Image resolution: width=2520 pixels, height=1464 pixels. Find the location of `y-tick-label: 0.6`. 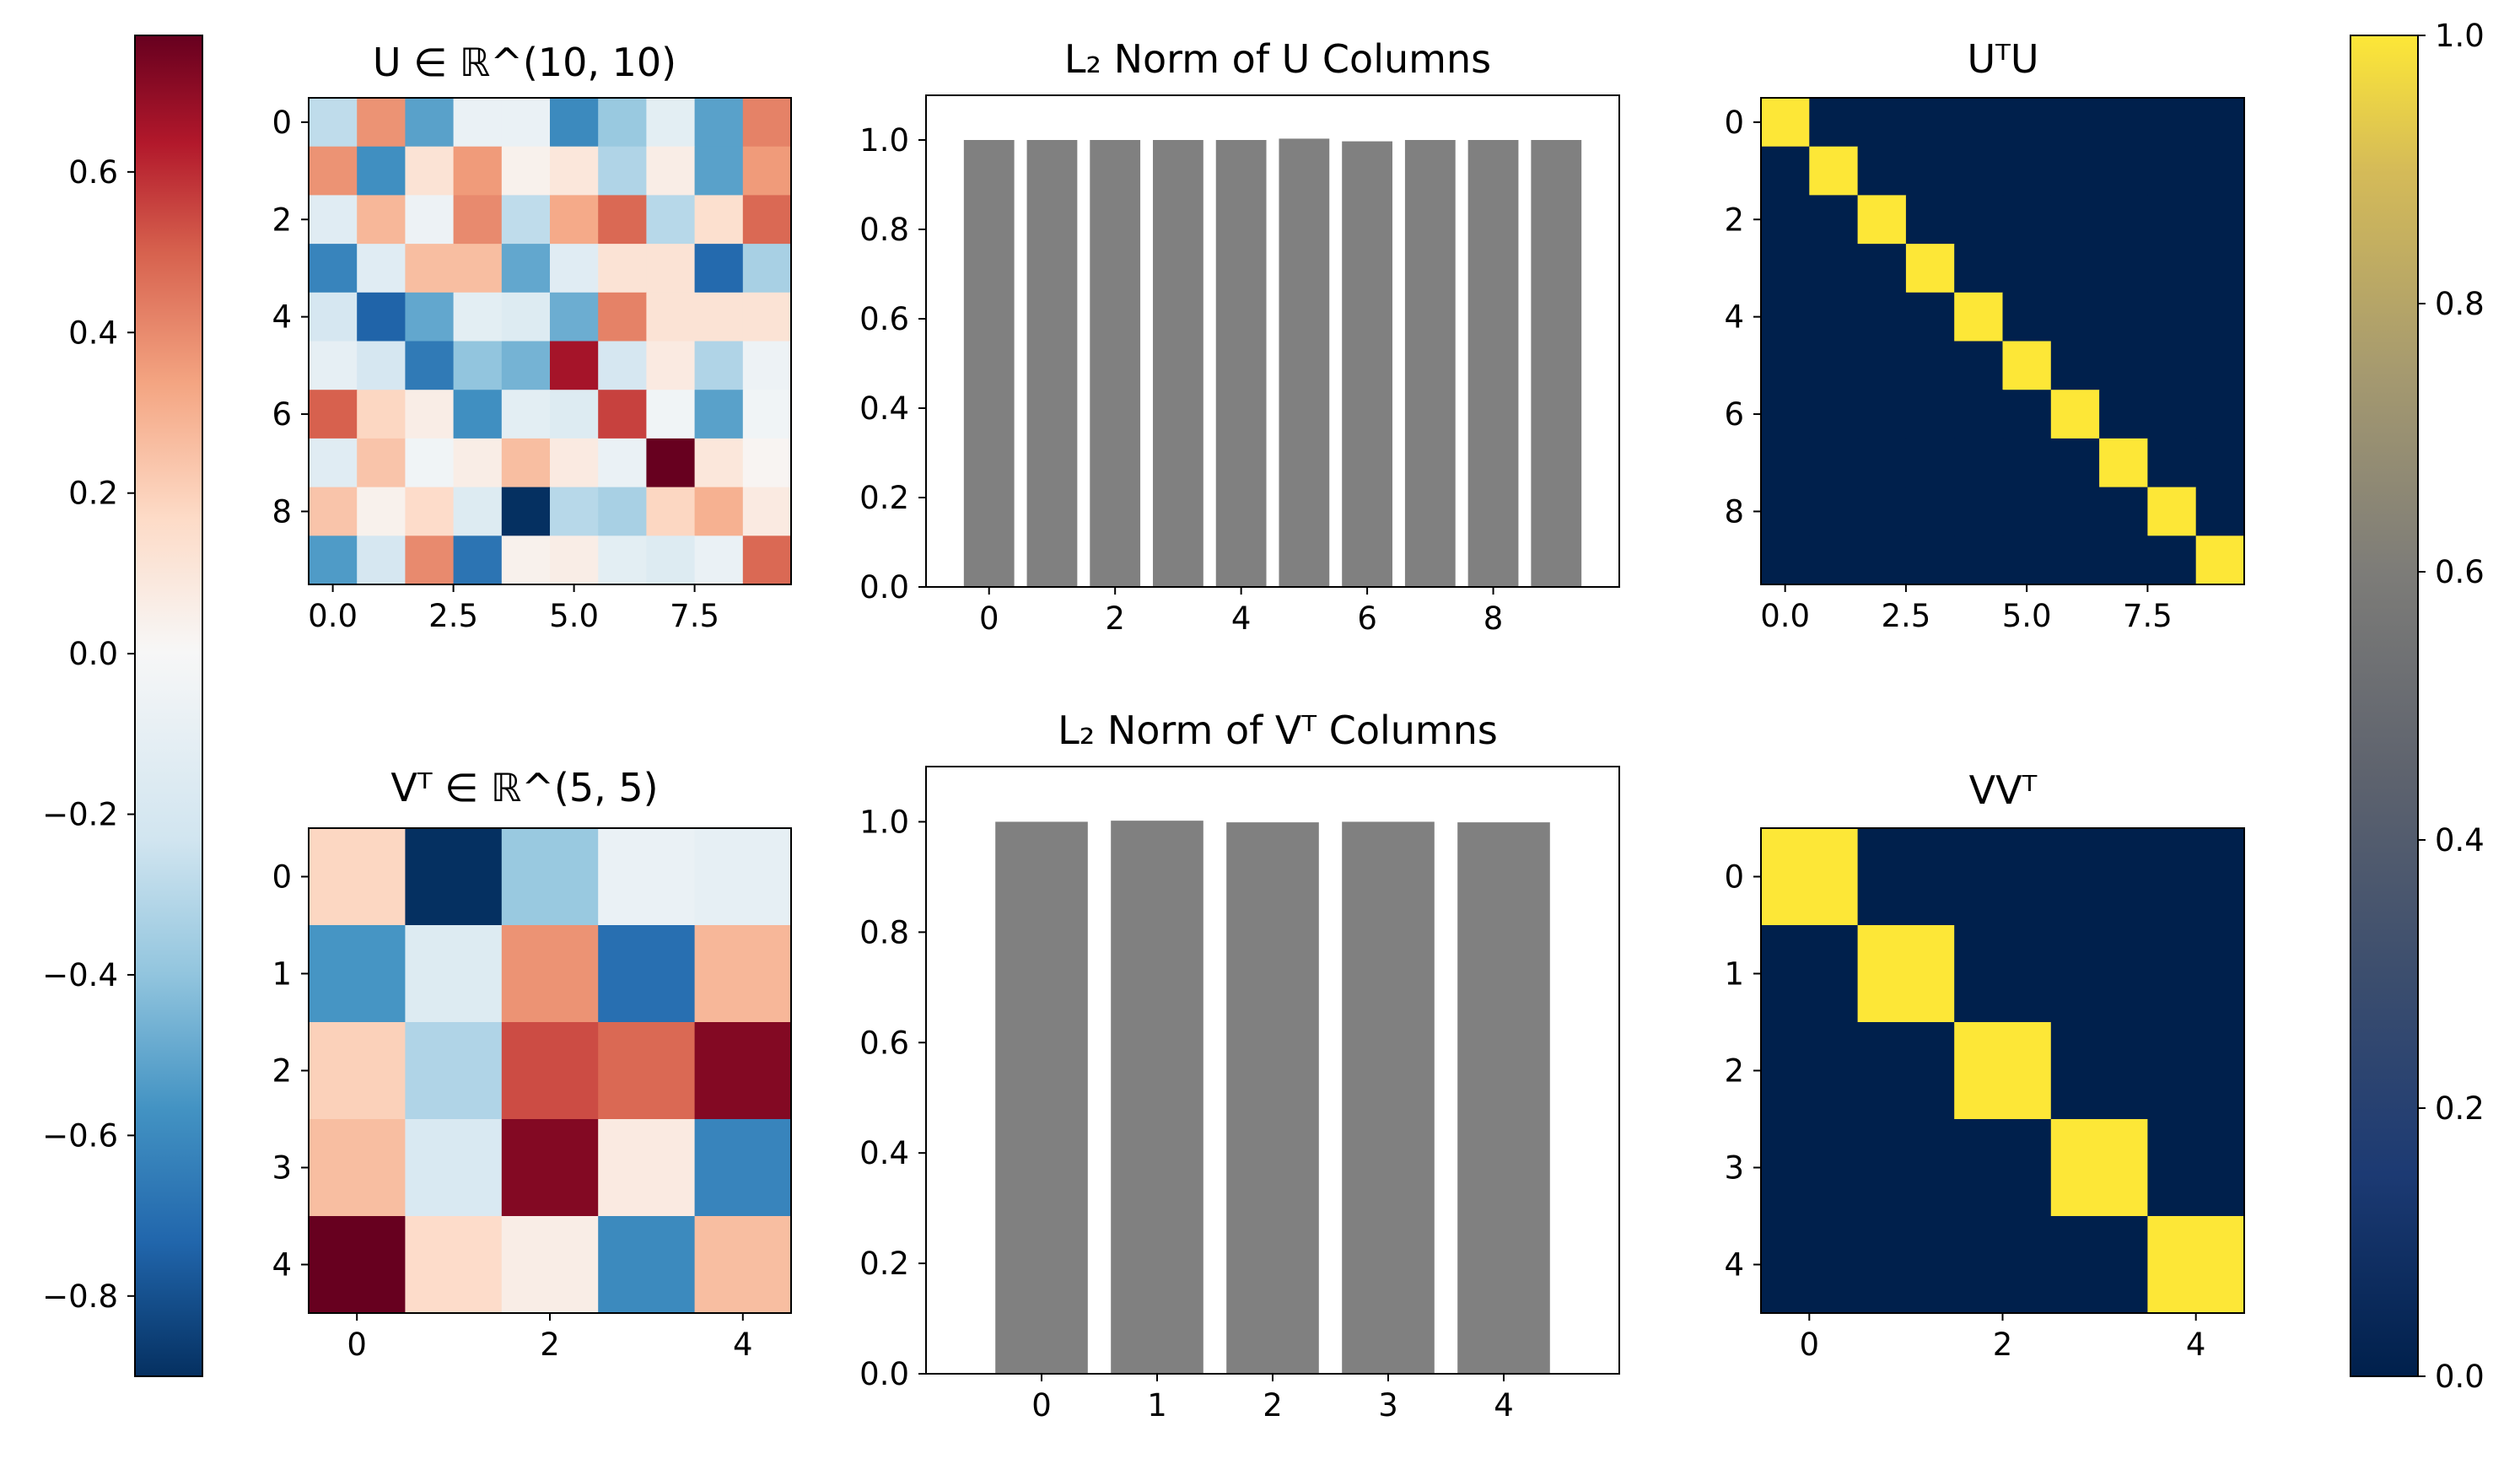

y-tick-label: 0.6 is located at coordinates (884, 1043).